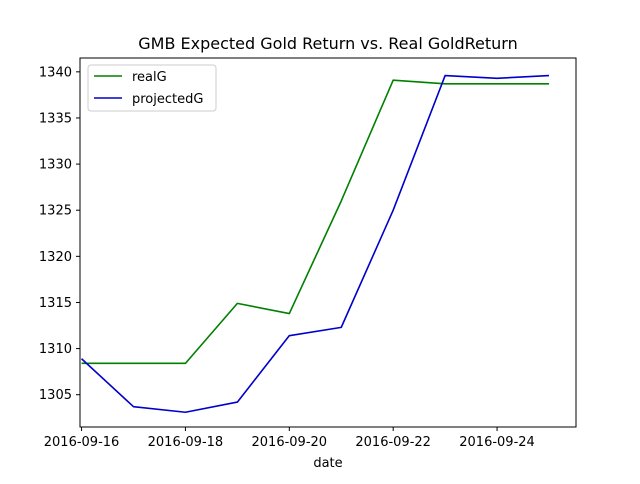 Image resolution: width=640 pixels, height=484 pixels. I want to click on legend-label-projectedG: projectedG, so click(167, 99).